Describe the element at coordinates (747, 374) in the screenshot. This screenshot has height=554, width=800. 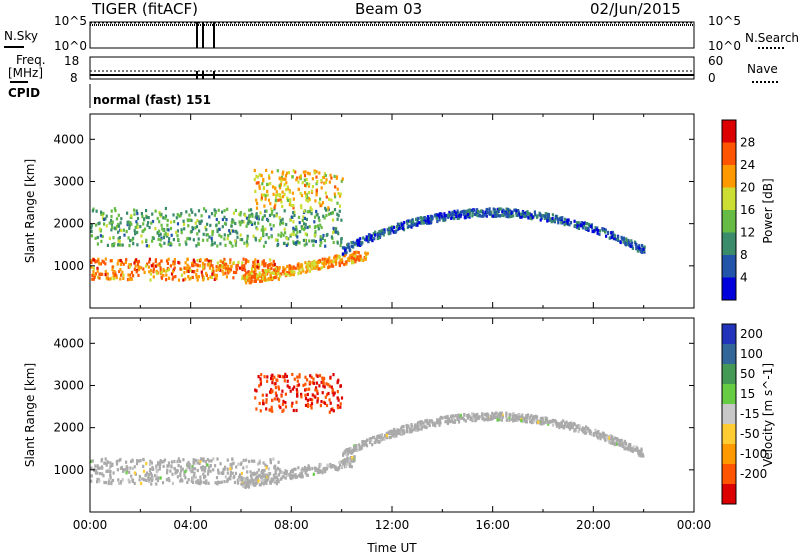
I see `colorbar-tick-label: 50` at that location.